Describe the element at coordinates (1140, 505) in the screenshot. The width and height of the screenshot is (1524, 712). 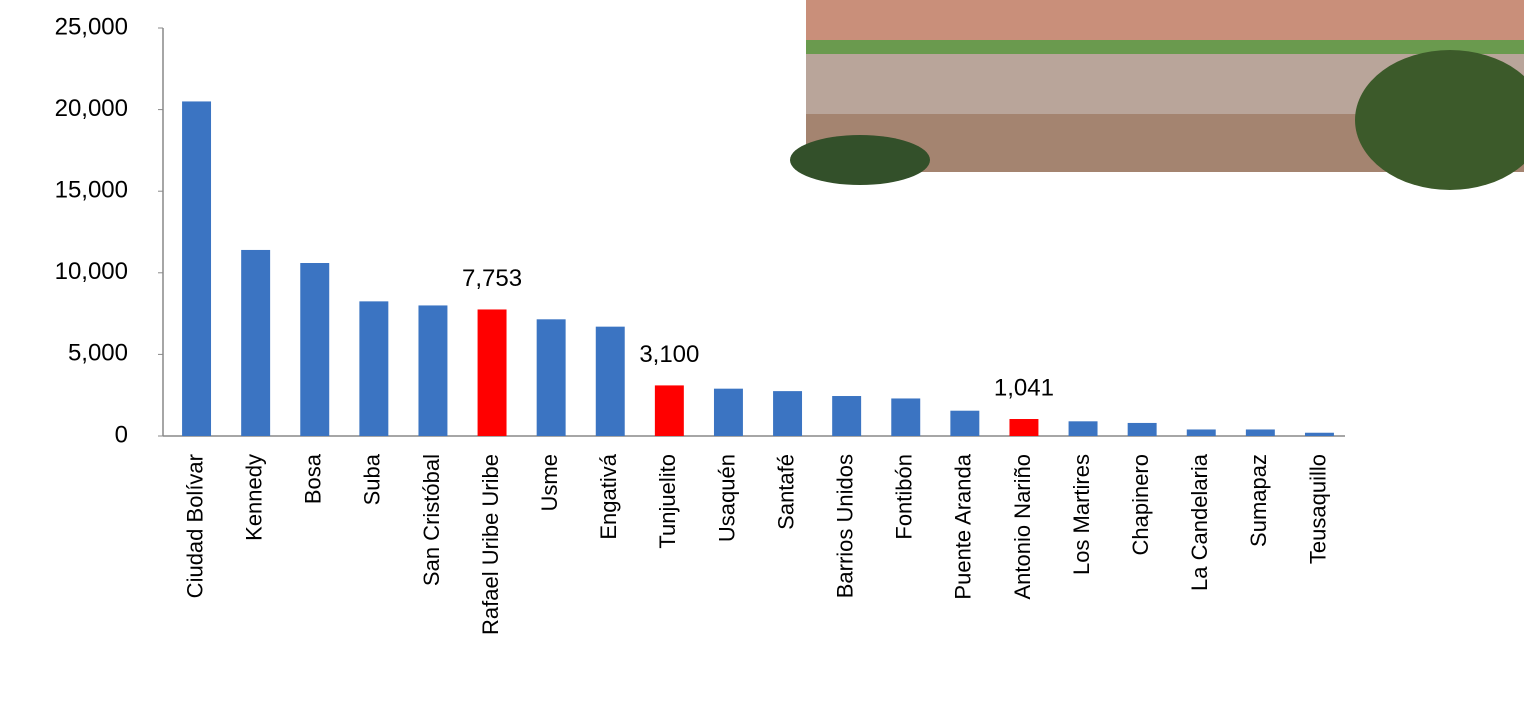
I see `x-tick-label: Chapinero` at that location.